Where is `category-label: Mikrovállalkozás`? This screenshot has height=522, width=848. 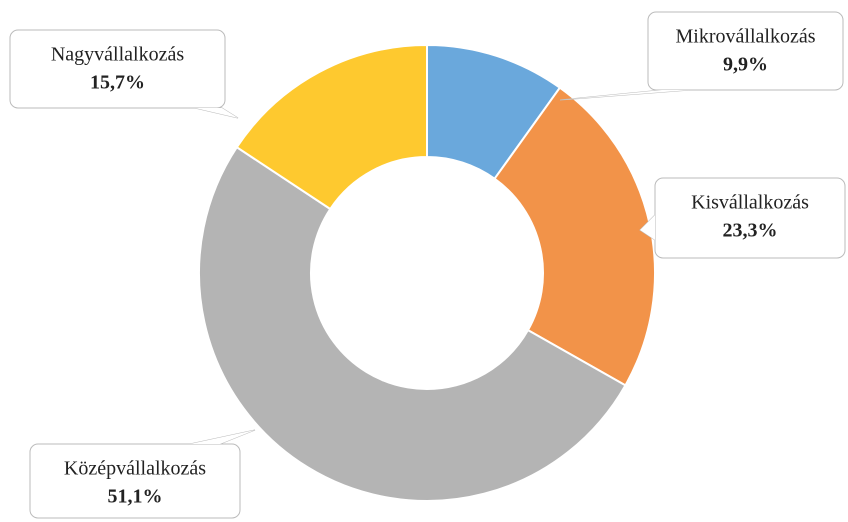 category-label: Mikrovállalkozás is located at coordinates (746, 37).